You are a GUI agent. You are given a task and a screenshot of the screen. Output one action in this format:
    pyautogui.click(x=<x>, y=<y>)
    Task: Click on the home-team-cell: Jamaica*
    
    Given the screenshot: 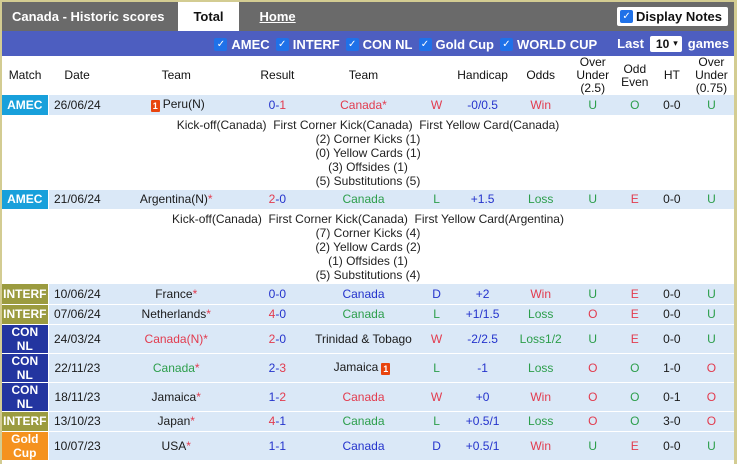 What is the action you would take?
    pyautogui.click(x=176, y=397)
    